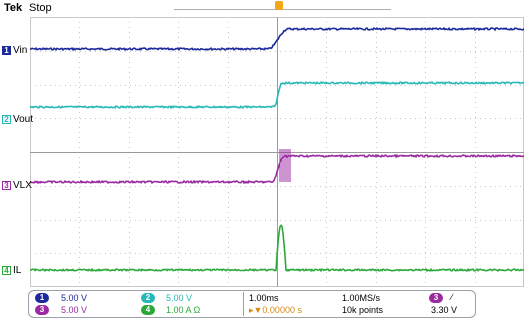  What do you see at coordinates (13, 8) in the screenshot?
I see `brand-label: Tek` at bounding box center [13, 8].